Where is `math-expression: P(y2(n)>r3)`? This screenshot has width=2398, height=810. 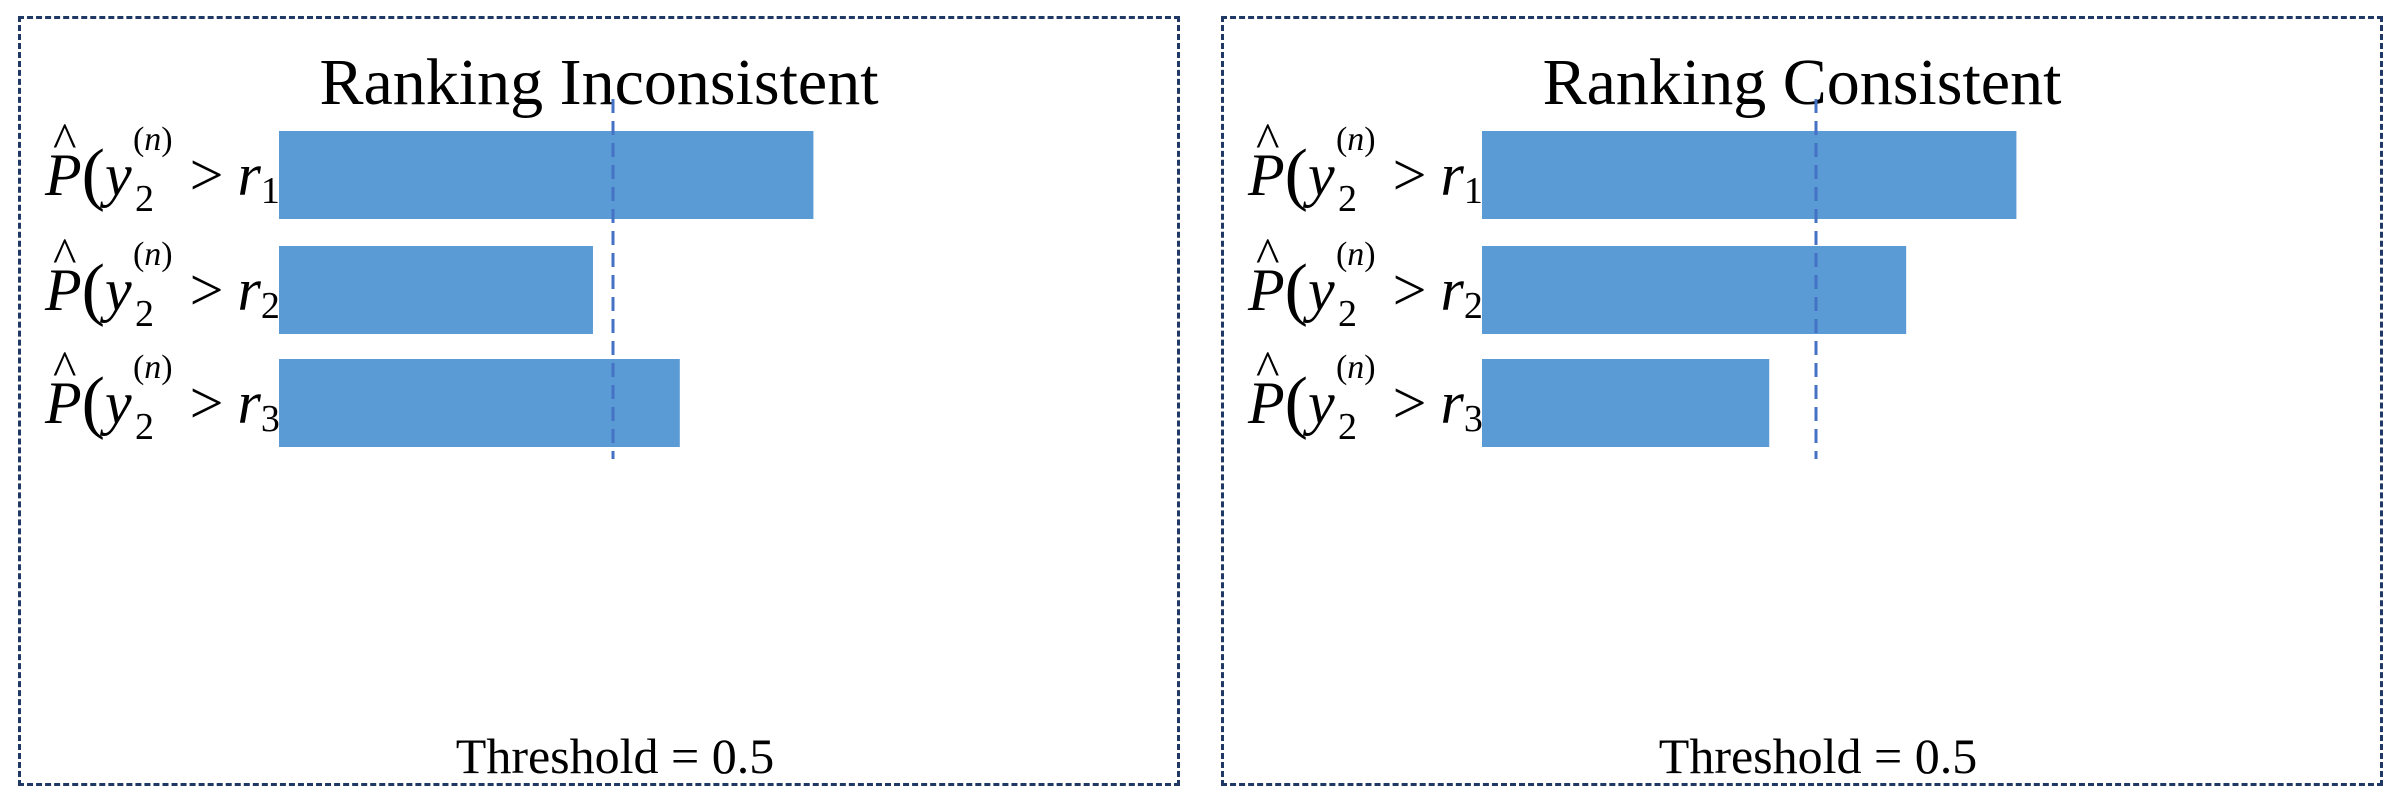
math-expression: P(y2(n)>r3) is located at coordinates (174, 393).